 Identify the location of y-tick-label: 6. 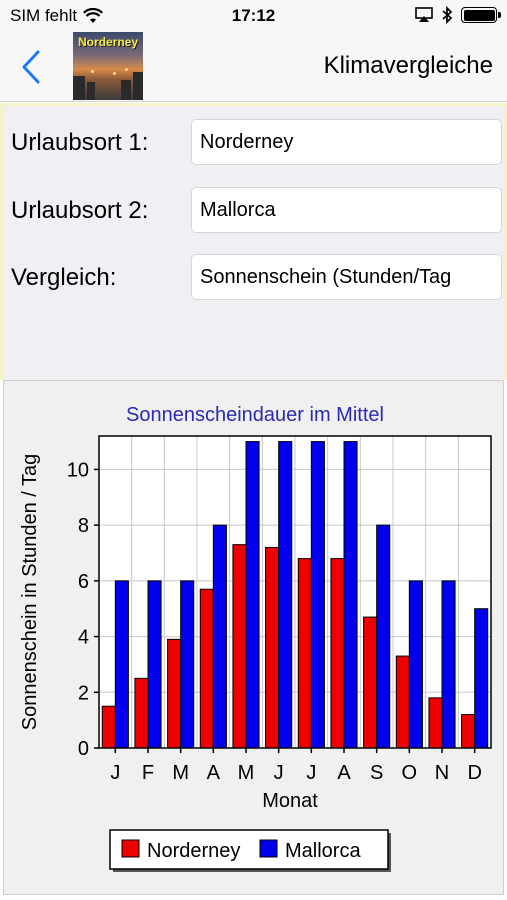
(83, 582).